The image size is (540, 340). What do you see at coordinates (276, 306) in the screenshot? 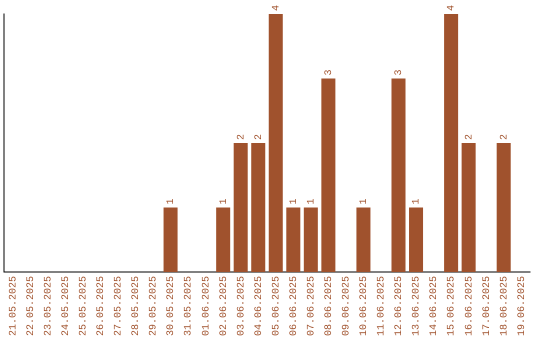
I see `x-tick-label: 05.06.2025` at bounding box center [276, 306].